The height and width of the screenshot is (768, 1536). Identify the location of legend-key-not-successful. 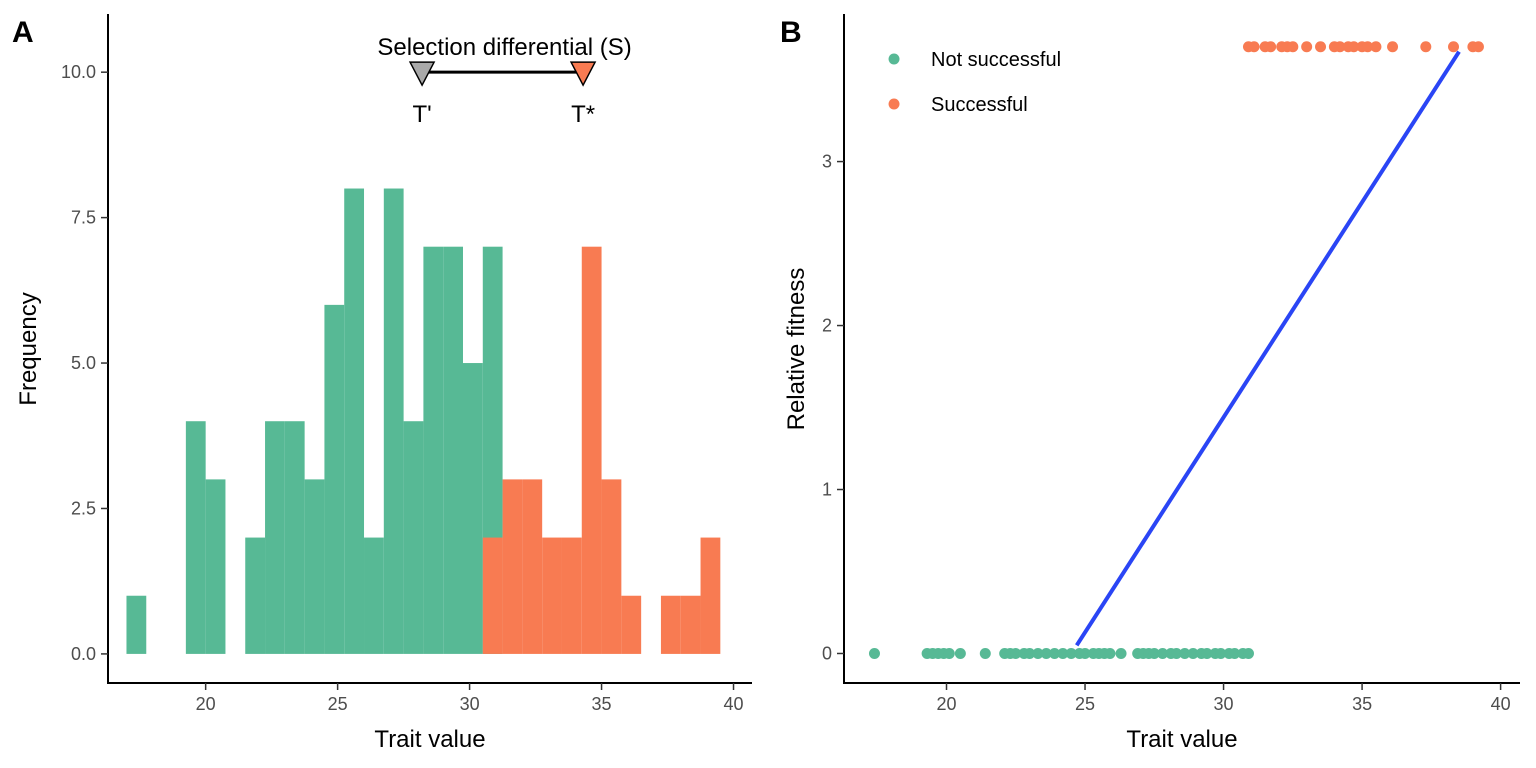
(894, 59).